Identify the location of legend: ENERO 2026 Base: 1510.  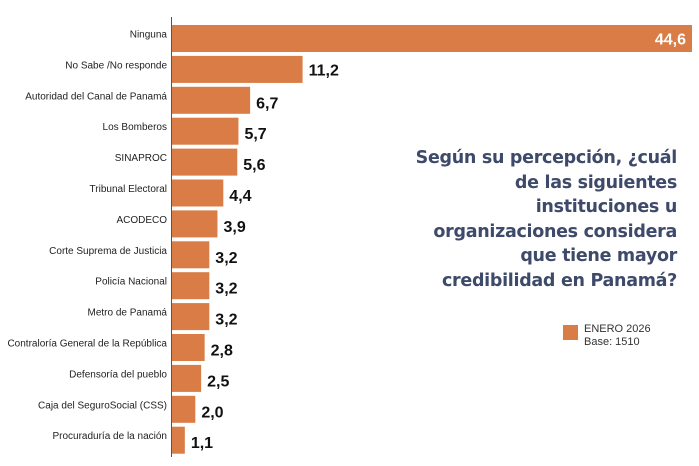
(607, 336).